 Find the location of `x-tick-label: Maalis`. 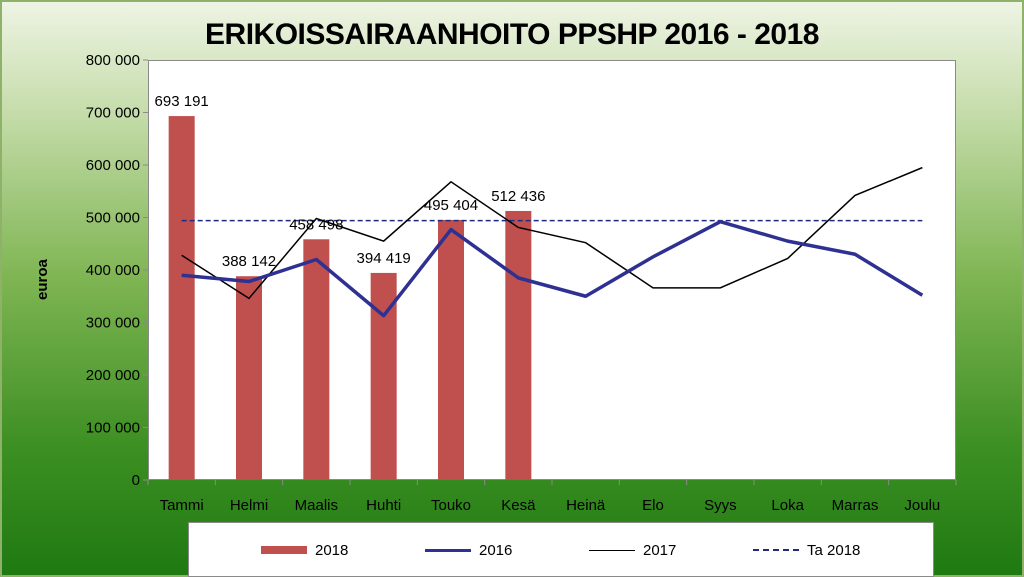

x-tick-label: Maalis is located at coordinates (316, 505).